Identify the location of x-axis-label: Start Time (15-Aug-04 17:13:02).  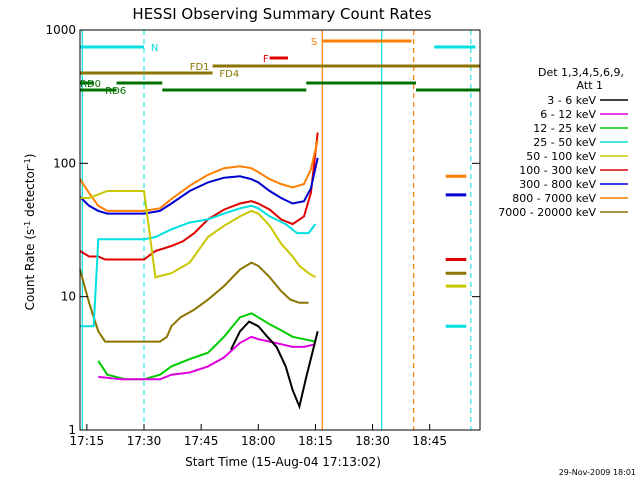
(283, 462).